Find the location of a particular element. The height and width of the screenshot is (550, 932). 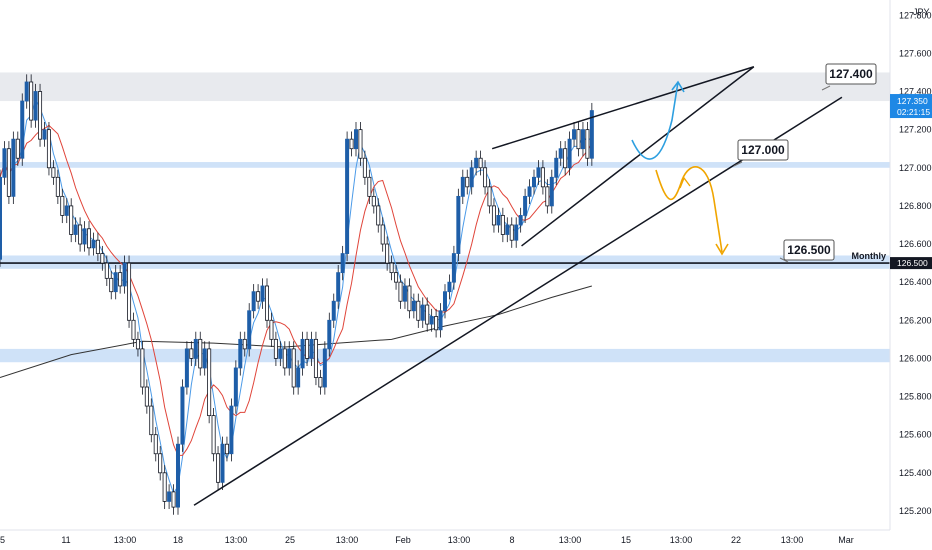

bearish-projection-arrow is located at coordinates (689, 209).